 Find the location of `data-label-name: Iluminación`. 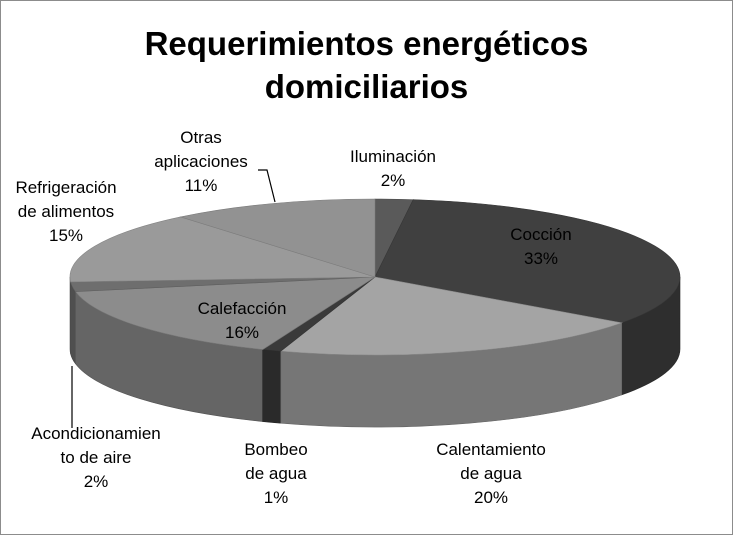

data-label-name: Iluminación is located at coordinates (393, 156).